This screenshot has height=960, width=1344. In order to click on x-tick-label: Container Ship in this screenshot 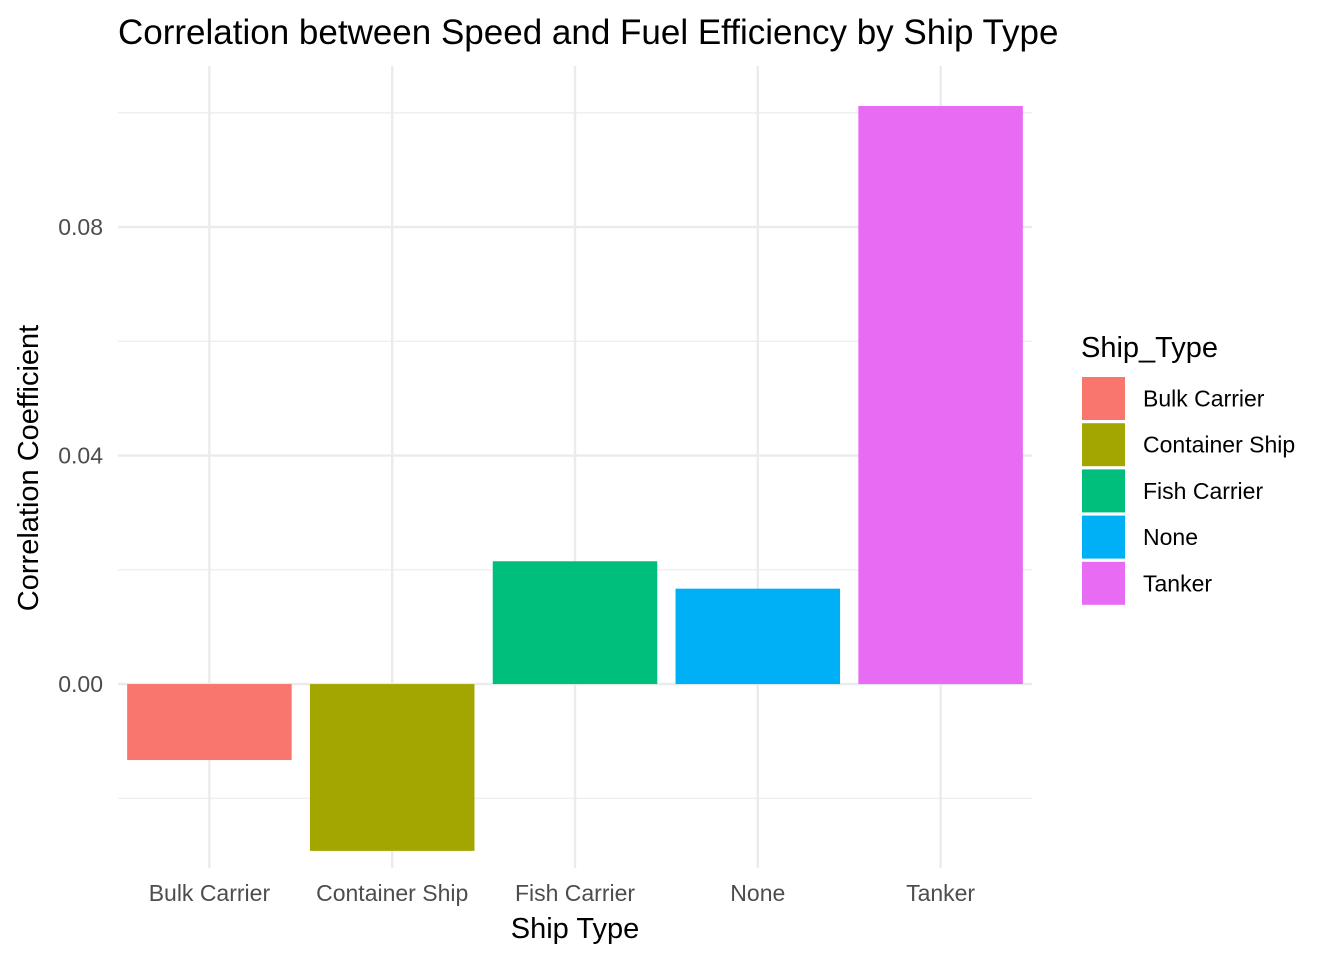, I will do `click(392, 893)`.